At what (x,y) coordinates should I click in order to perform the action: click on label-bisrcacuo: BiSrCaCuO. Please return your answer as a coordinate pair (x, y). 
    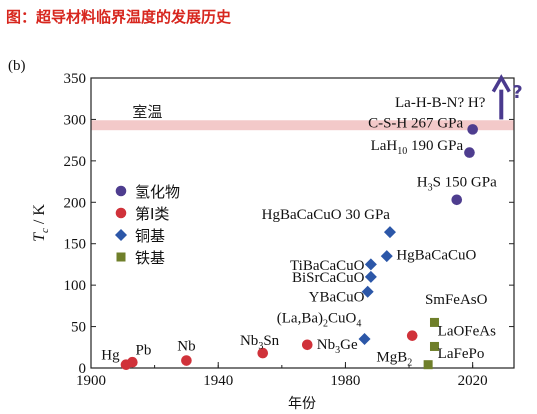
    Looking at the image, I should click on (328, 278).